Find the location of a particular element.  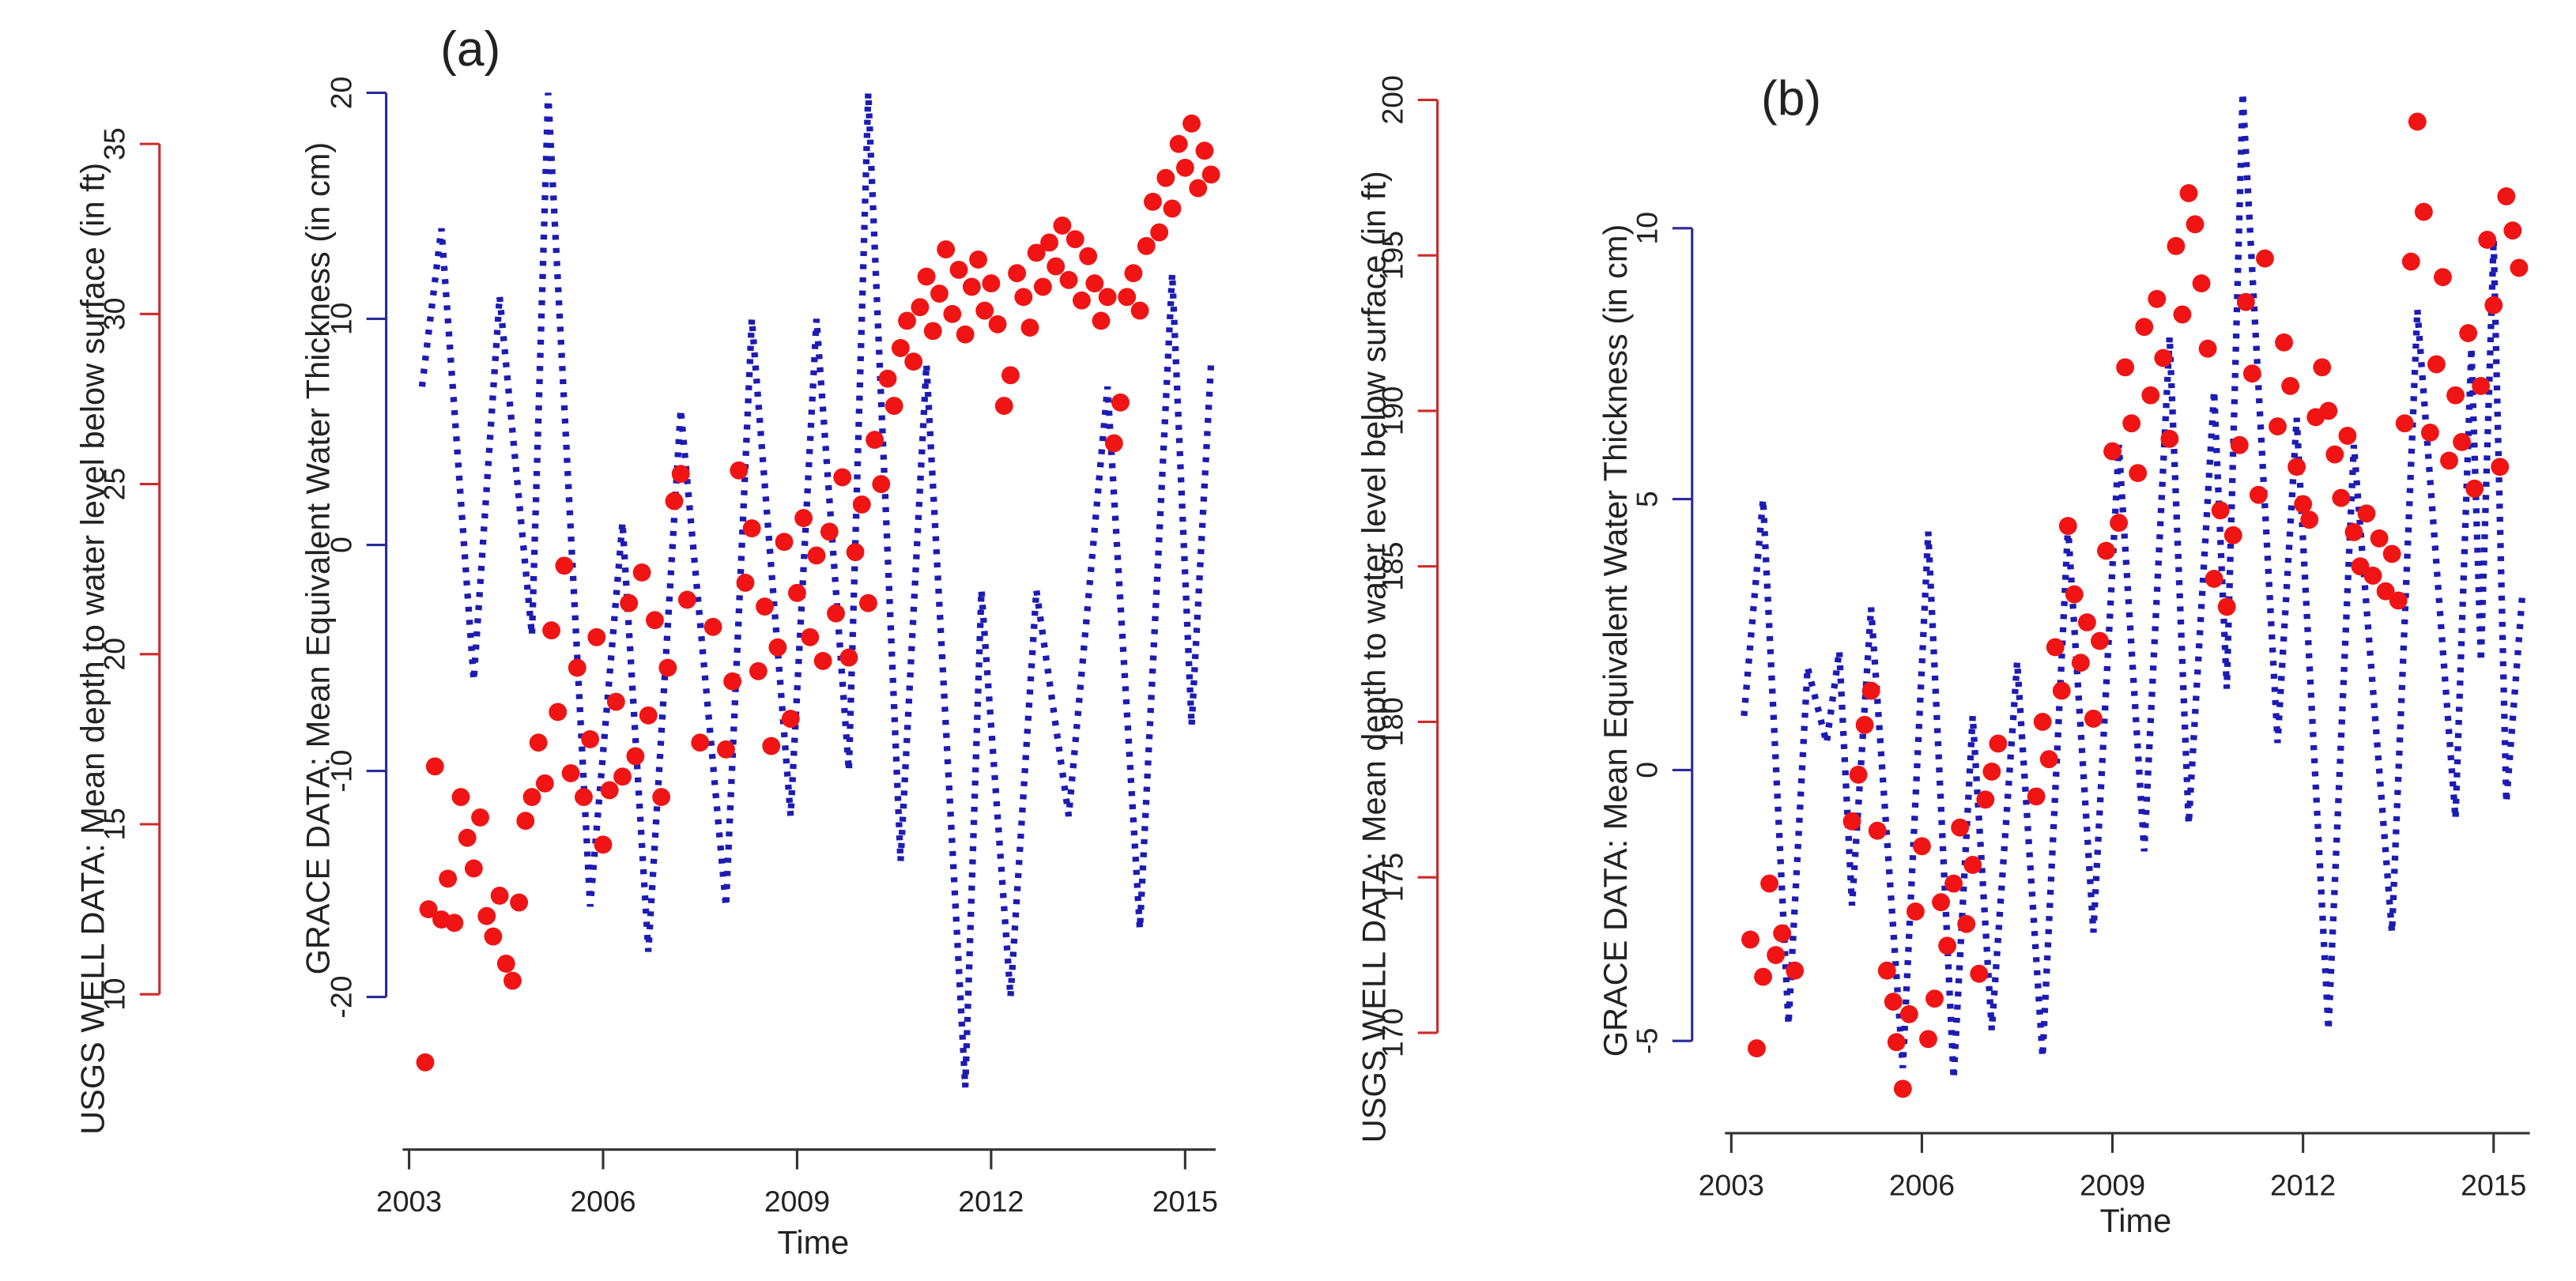

y2-tick-label: 170 is located at coordinates (1392, 1033).